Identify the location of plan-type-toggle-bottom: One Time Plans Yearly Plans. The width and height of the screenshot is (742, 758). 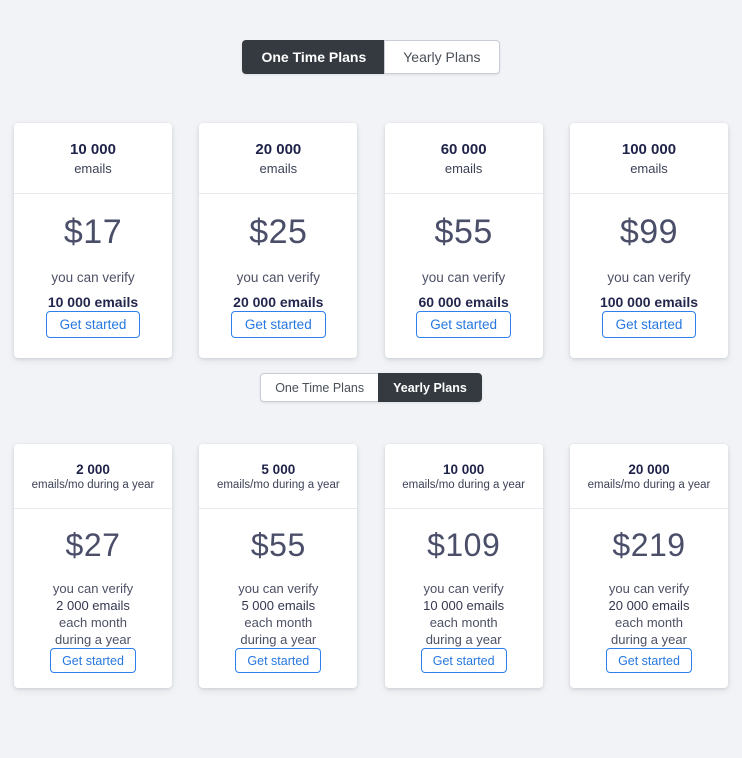
(371, 387).